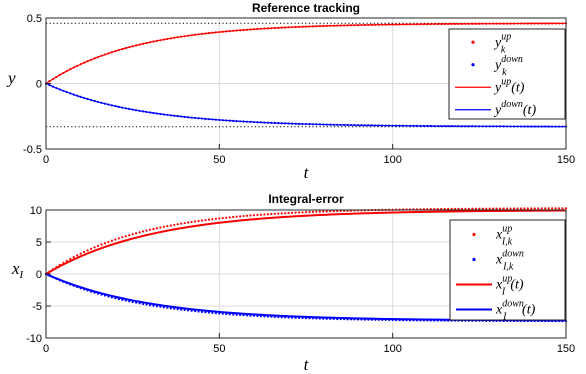 This screenshot has width=586, height=374. What do you see at coordinates (36, 211) in the screenshot?
I see `y-tick-label-1-4: 10` at bounding box center [36, 211].